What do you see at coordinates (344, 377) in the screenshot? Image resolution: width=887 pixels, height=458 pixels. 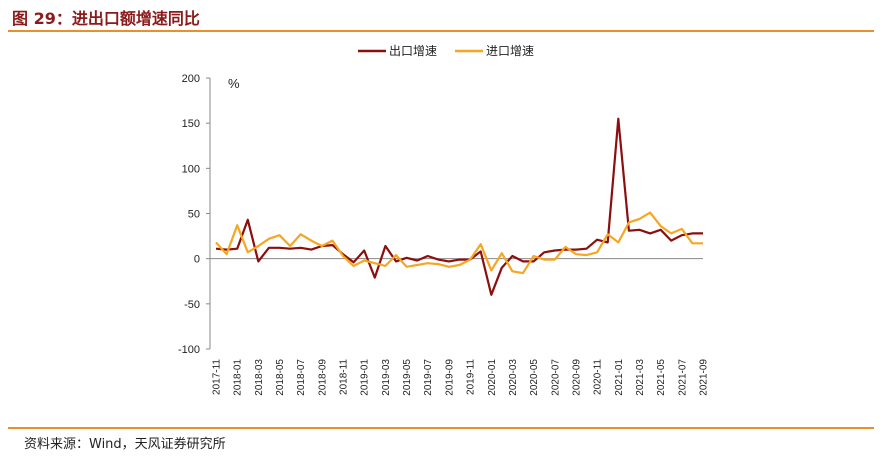 I see `x-tick-label: 2018-11` at bounding box center [344, 377].